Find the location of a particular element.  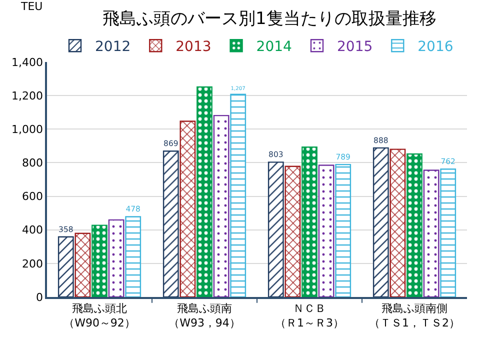

y-tick-label: 600 is located at coordinates (33, 197).